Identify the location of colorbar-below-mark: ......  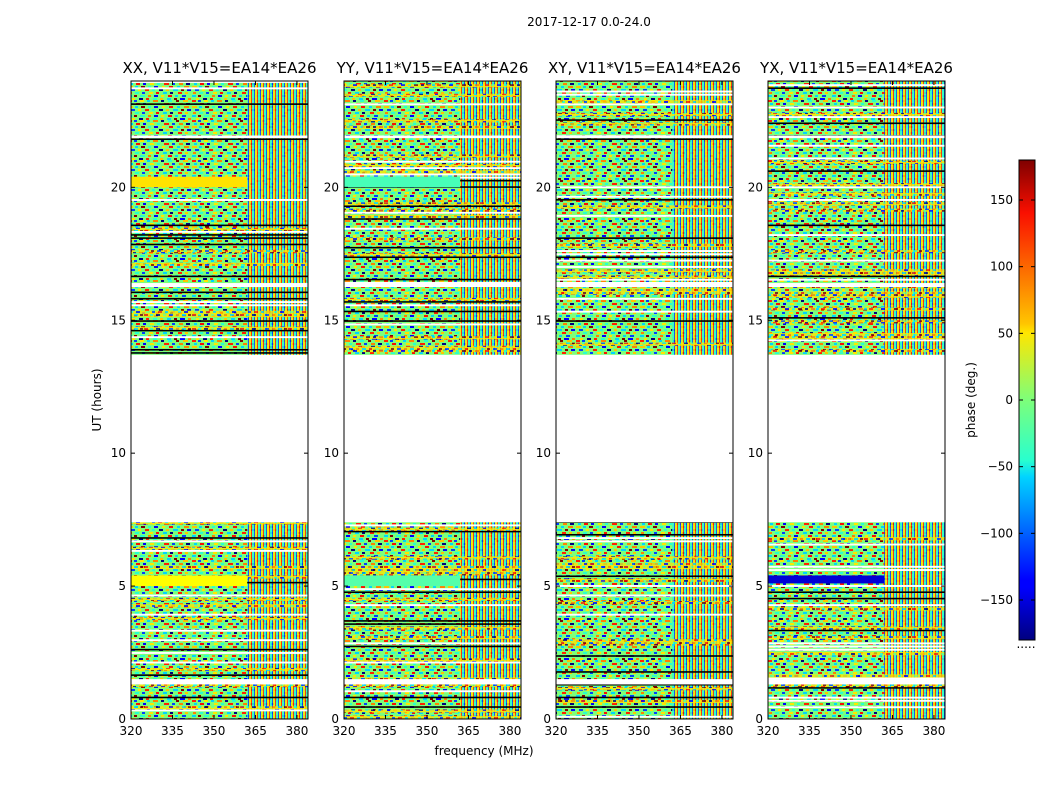
(1025, 644).